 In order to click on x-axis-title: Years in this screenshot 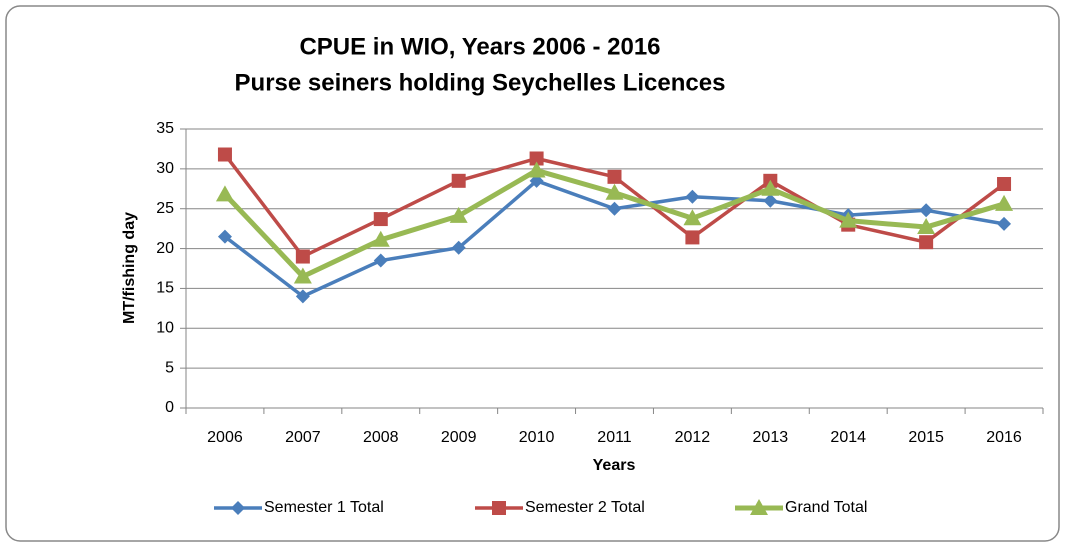, I will do `click(614, 465)`.